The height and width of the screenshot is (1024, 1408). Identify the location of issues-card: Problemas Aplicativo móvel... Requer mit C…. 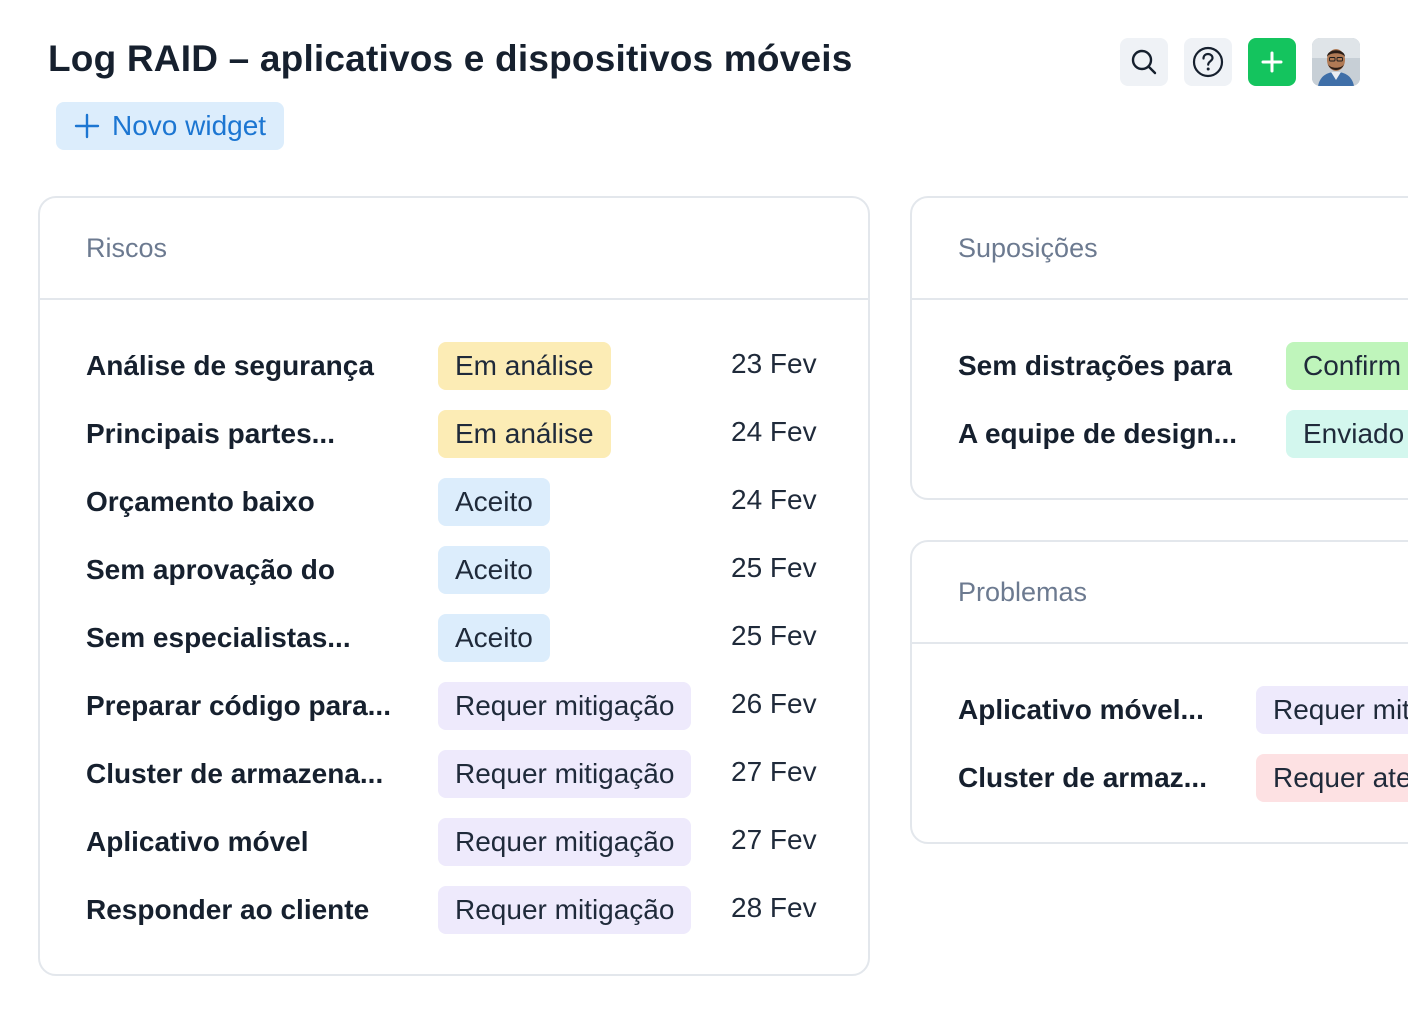
(1159, 692).